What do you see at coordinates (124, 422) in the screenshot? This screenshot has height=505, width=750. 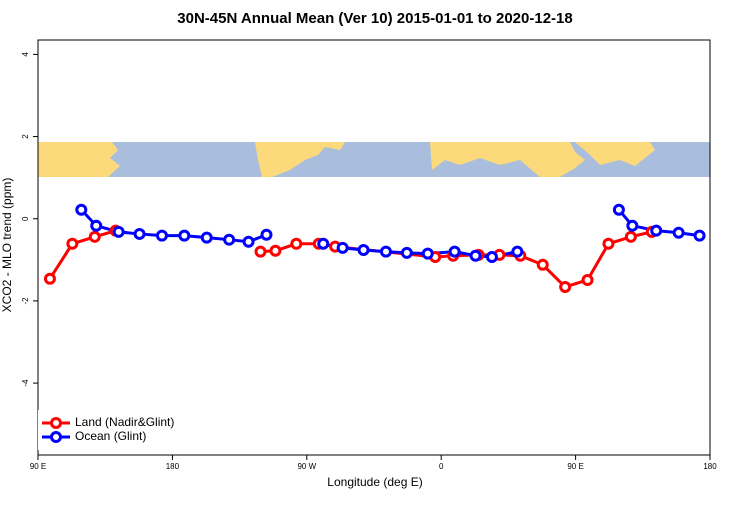 I see `legend-label: Land (Nadir&Glint)` at bounding box center [124, 422].